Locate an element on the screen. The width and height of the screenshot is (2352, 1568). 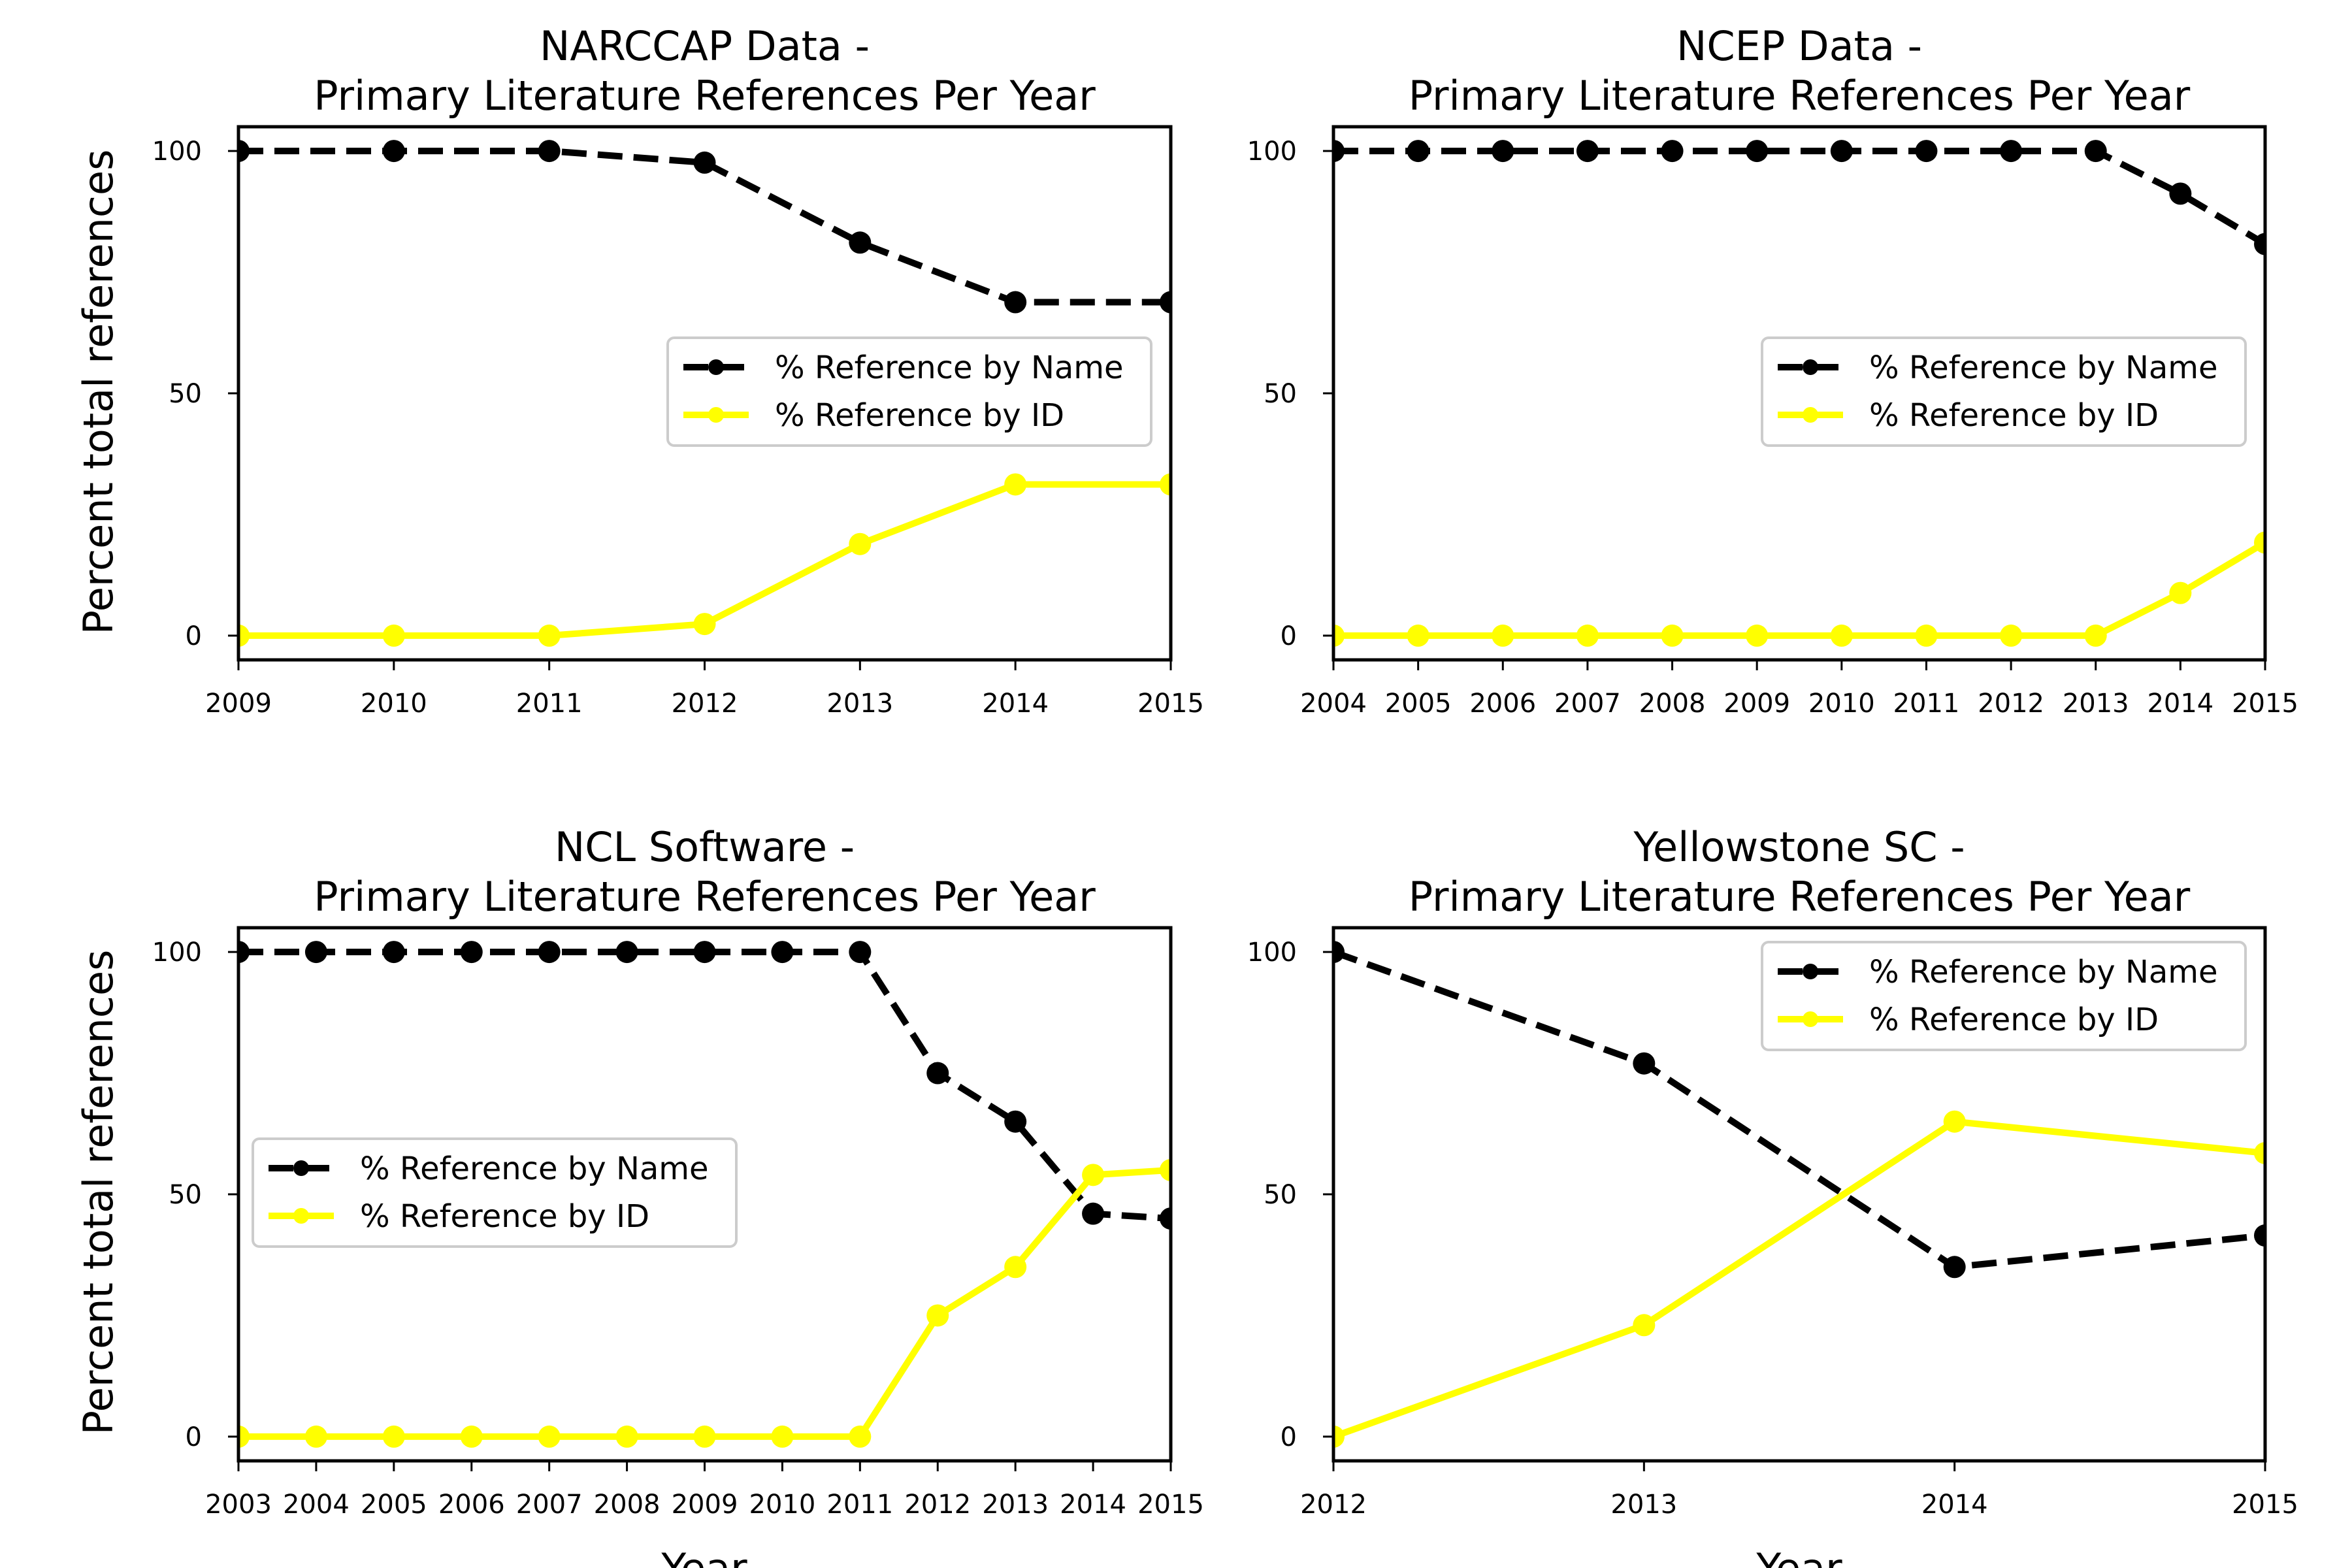
x-tick-label-ncl-2004: 2004 is located at coordinates (316, 1505).